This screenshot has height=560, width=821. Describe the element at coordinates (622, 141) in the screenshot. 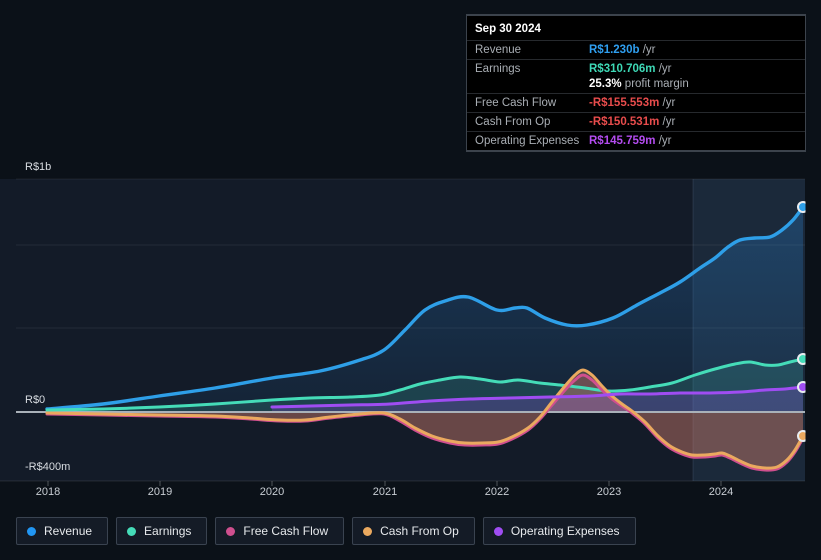

I see `tooltip-value: R$145.759m` at that location.